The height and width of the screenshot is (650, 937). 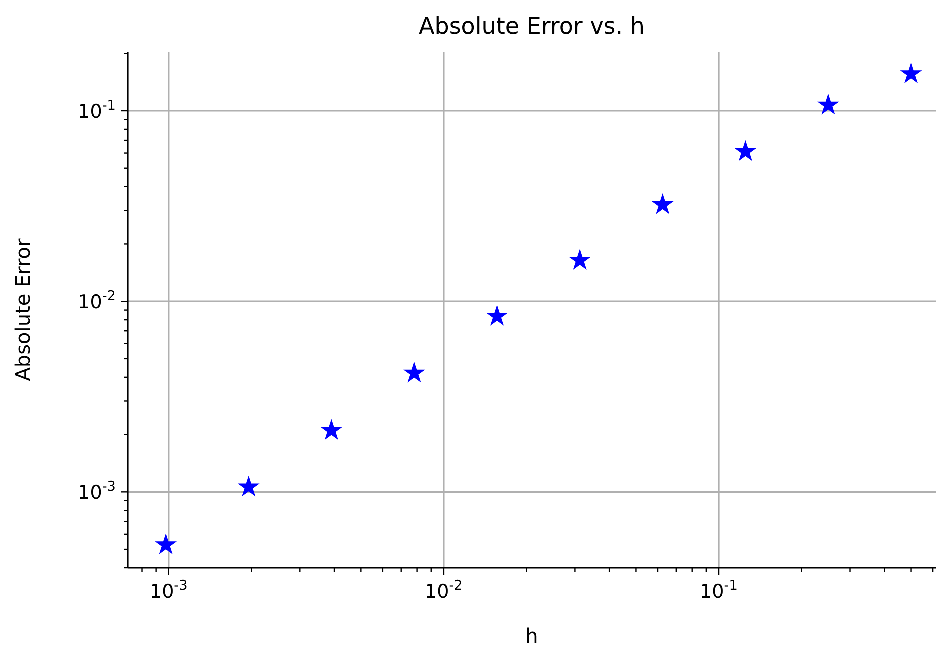 I want to click on x-tick-label: 10$^{-2}$, so click(x=444, y=590).